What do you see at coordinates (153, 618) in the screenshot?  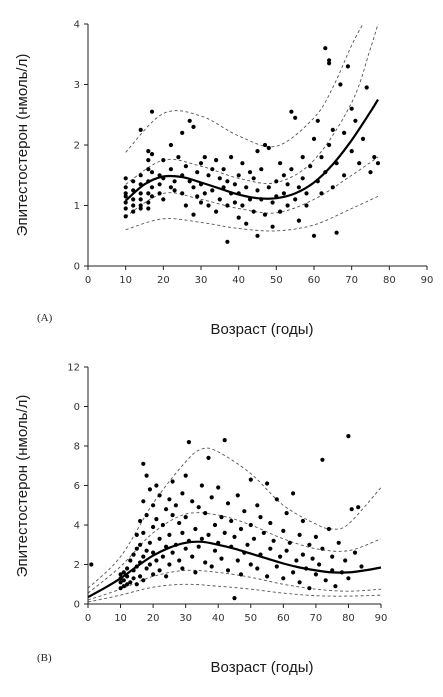 I see `x-tick-label: 20` at bounding box center [153, 618].